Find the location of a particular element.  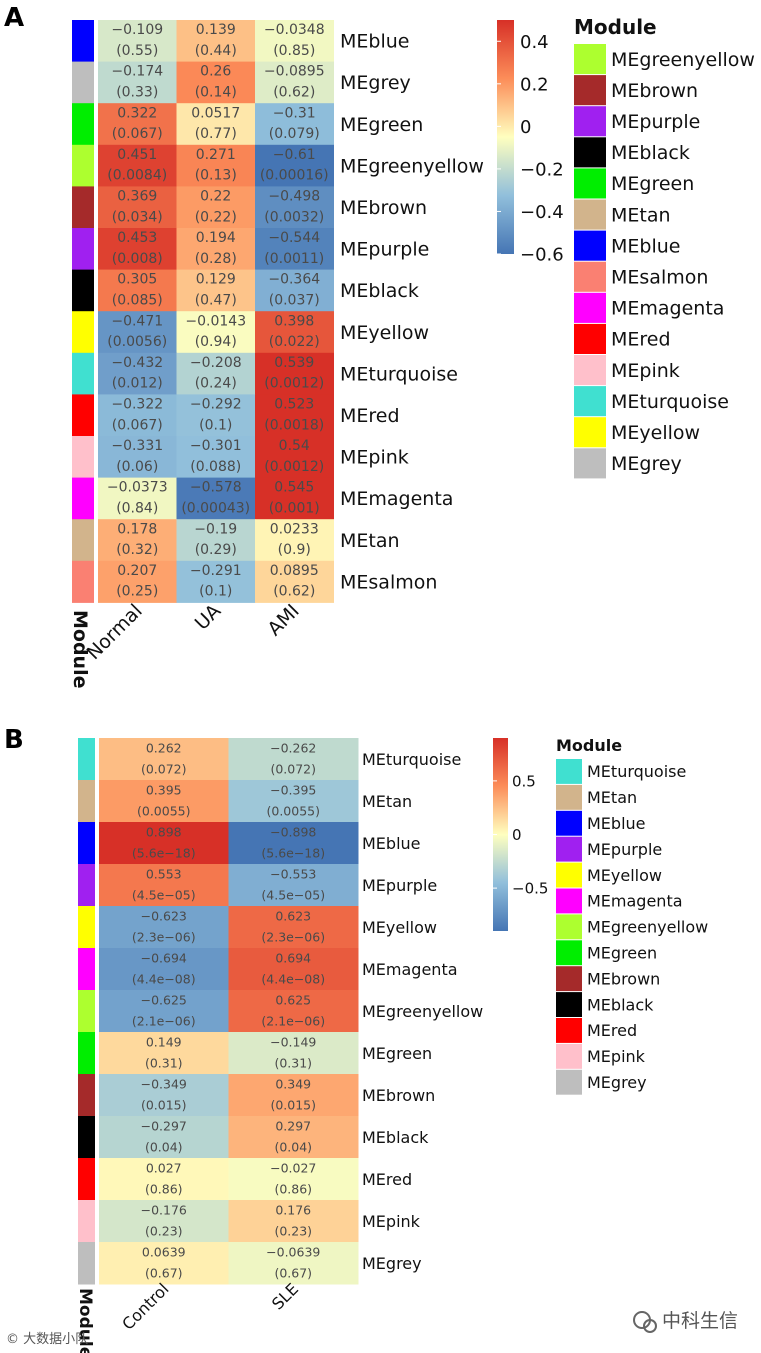

module-swatch-mepink is located at coordinates (86, 1221).